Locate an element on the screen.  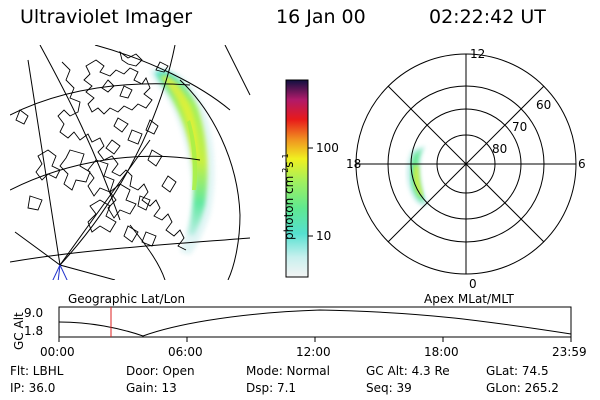
x-tick-1800: 18:00 is located at coordinates (441, 352).